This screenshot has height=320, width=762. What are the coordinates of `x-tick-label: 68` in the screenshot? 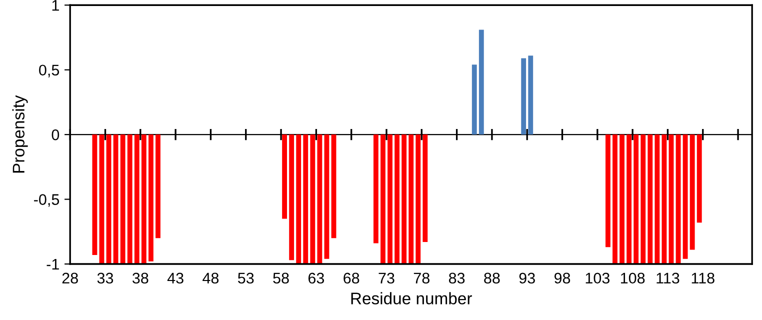 It's located at (352, 278).